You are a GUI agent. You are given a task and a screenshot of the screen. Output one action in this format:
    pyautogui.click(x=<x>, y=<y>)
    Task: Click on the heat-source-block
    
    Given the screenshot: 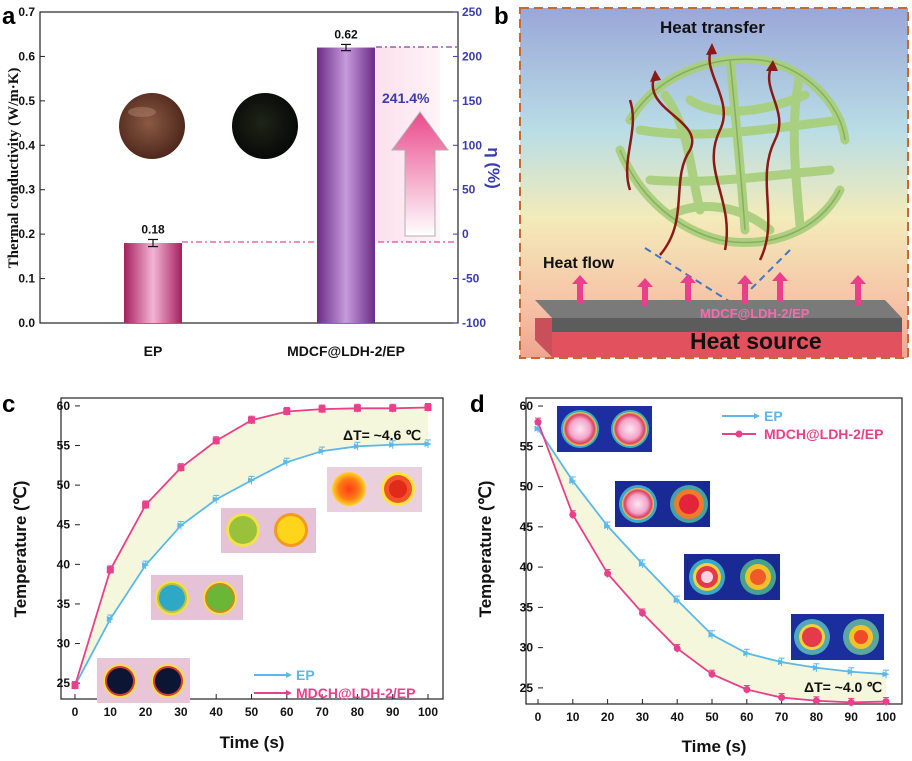 What is the action you would take?
    pyautogui.click(x=727, y=344)
    